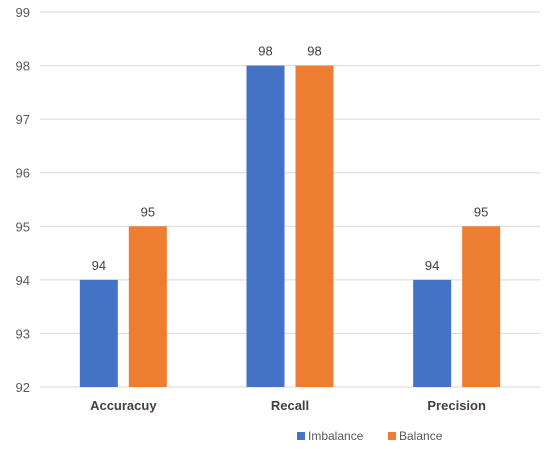 The height and width of the screenshot is (449, 550). Describe the element at coordinates (336, 436) in the screenshot. I see `legend-label: Imbalance` at that location.